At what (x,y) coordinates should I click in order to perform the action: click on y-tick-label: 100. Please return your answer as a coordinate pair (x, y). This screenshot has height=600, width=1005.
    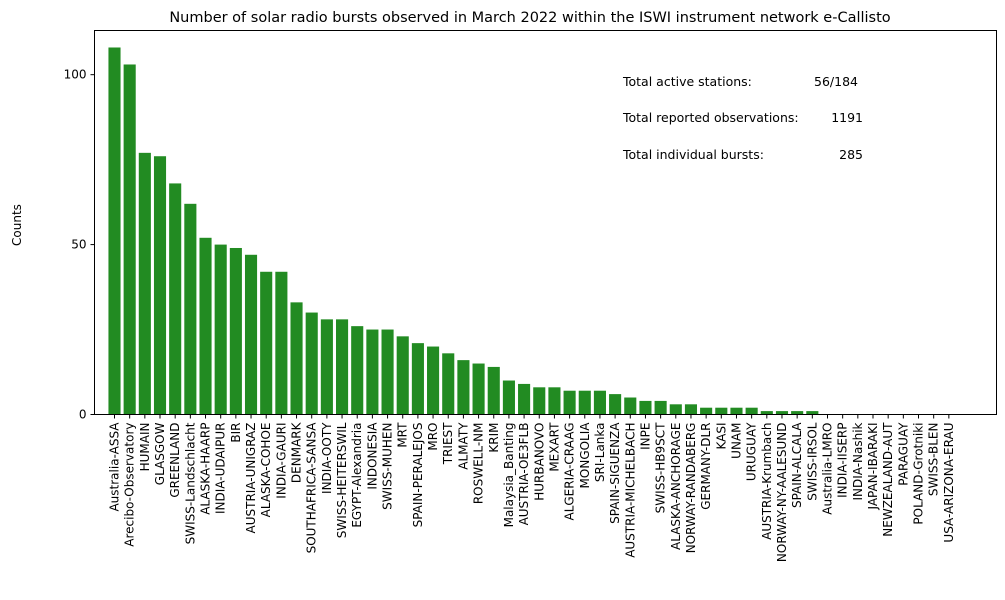
    Looking at the image, I should click on (75, 75).